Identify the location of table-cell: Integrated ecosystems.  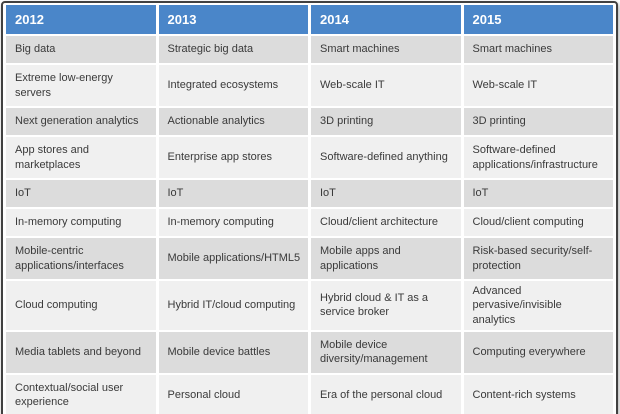
(233, 85).